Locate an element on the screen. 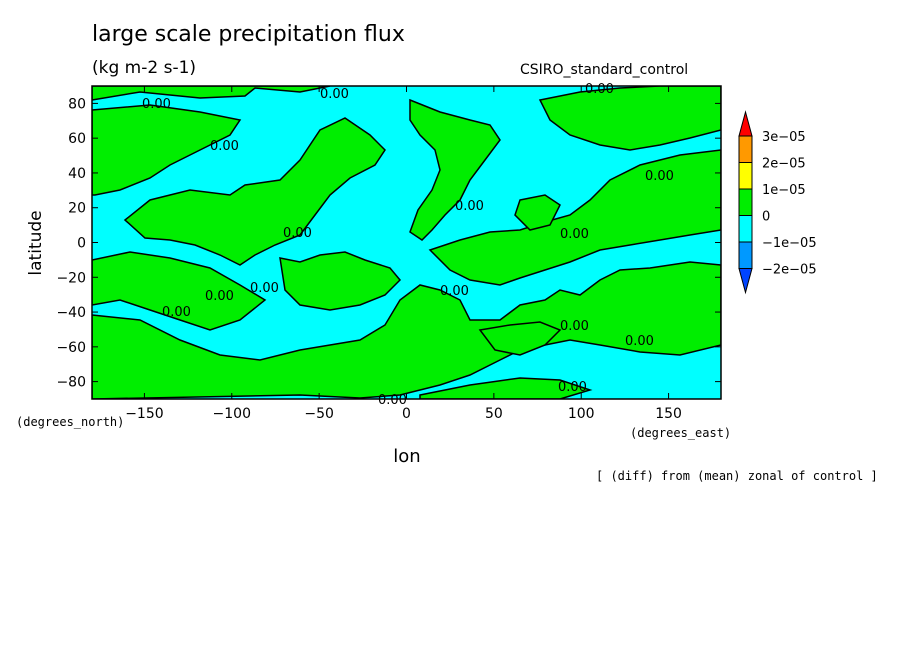 The height and width of the screenshot is (654, 904). y-tick-label: −80 is located at coordinates (71, 383).